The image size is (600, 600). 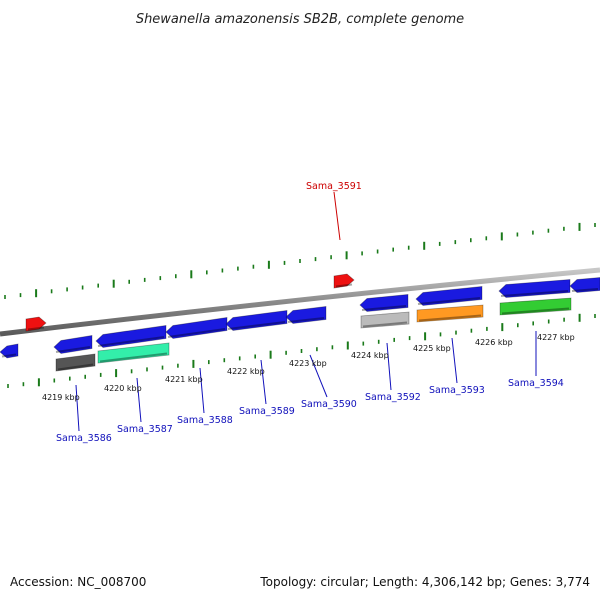 I want to click on genome-backbone, so click(x=300, y=302).